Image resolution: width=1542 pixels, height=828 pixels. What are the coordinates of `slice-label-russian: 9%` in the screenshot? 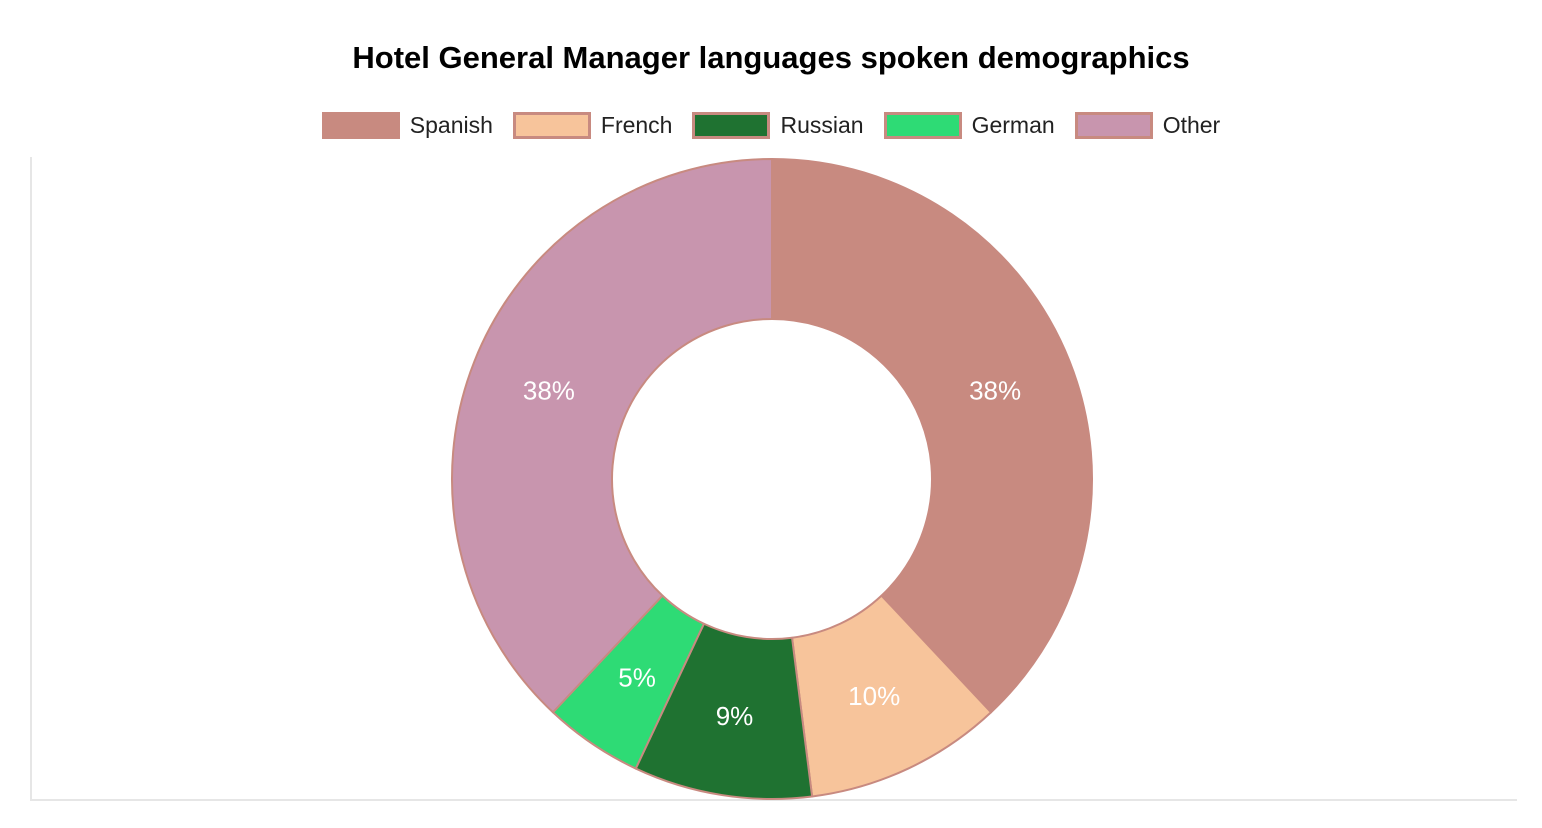 It's located at (735, 716).